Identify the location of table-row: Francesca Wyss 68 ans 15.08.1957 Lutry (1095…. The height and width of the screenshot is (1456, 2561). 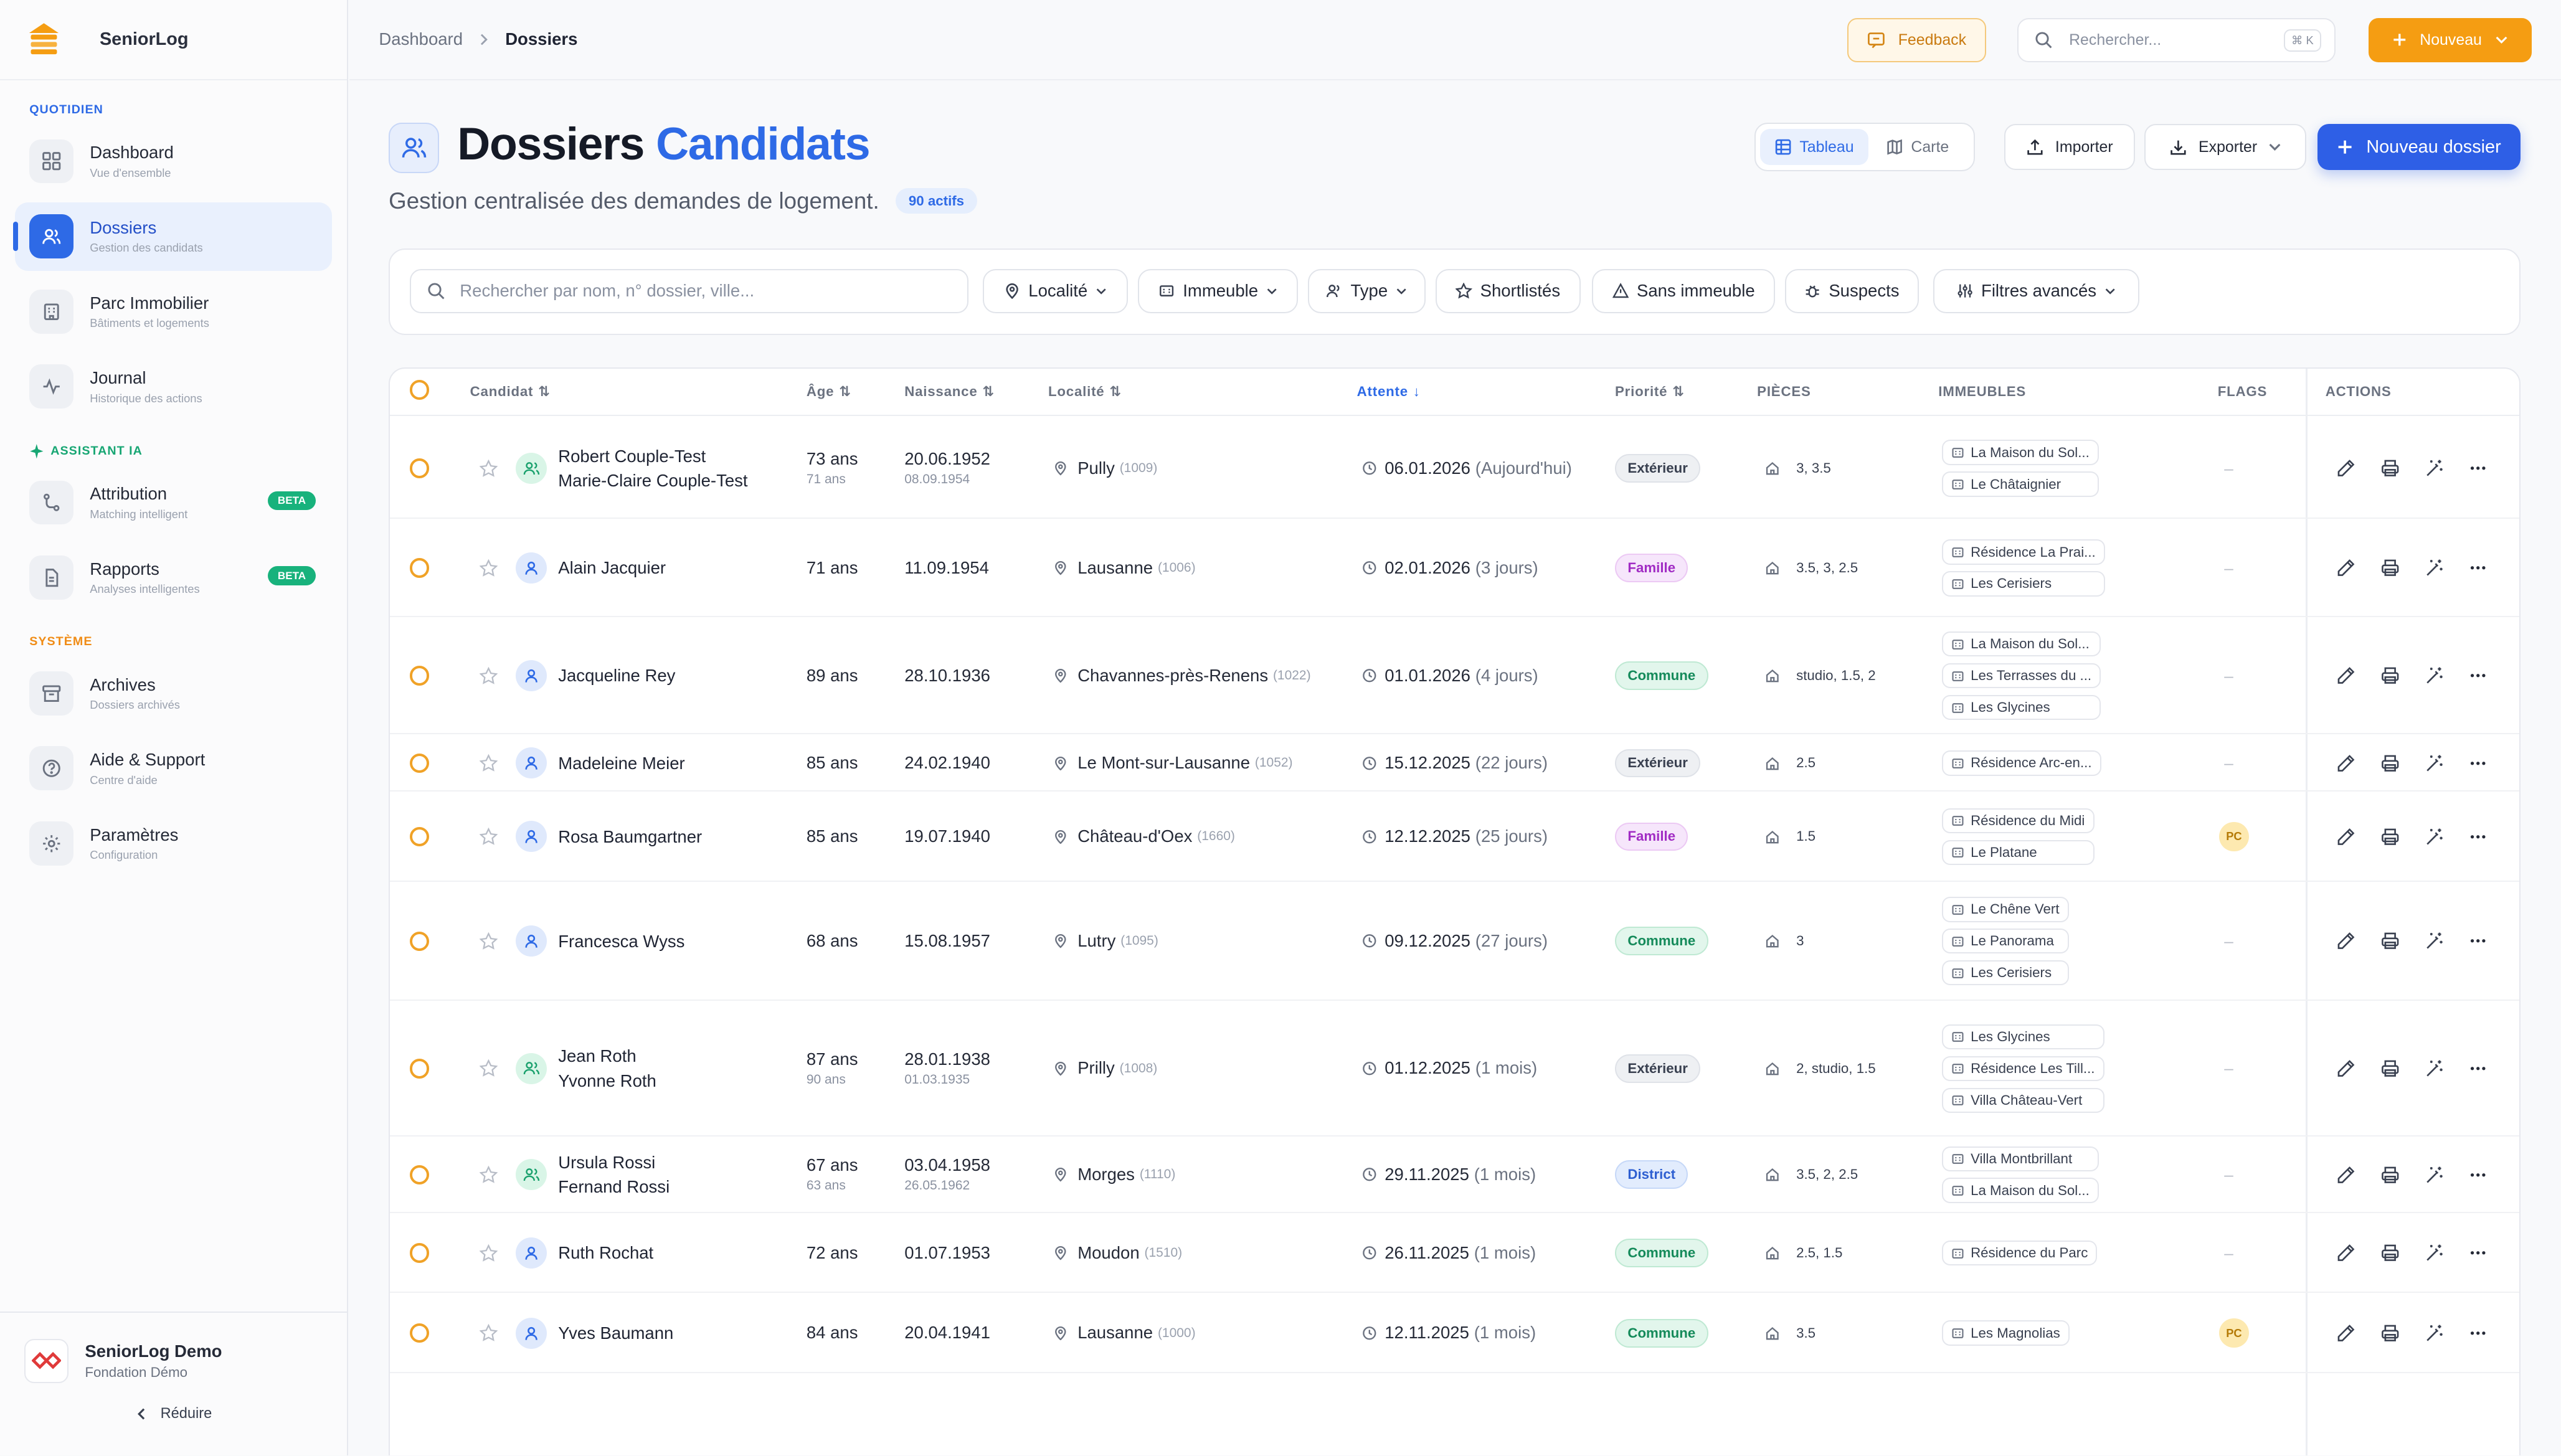
(1454, 942).